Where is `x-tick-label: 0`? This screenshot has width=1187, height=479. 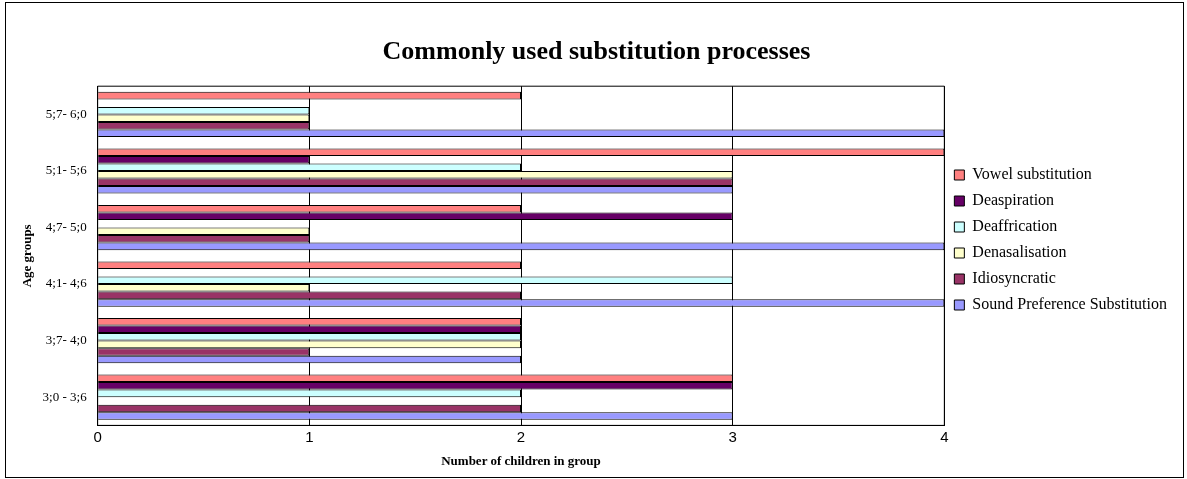
x-tick-label: 0 is located at coordinates (97, 436).